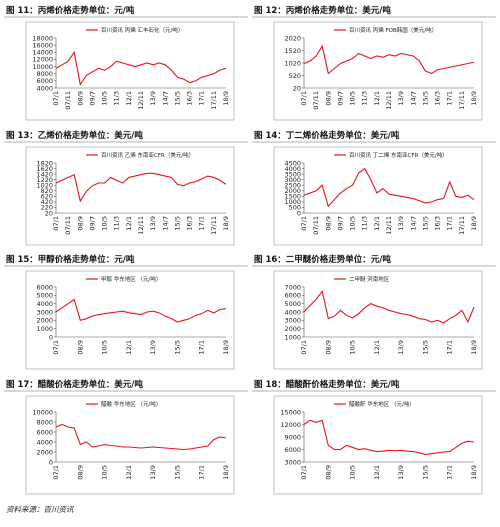 Image resolution: width=500 pixels, height=527 pixels. What do you see at coordinates (290, 412) in the screenshot?
I see `y-tick-label: 15000` at bounding box center [290, 412].